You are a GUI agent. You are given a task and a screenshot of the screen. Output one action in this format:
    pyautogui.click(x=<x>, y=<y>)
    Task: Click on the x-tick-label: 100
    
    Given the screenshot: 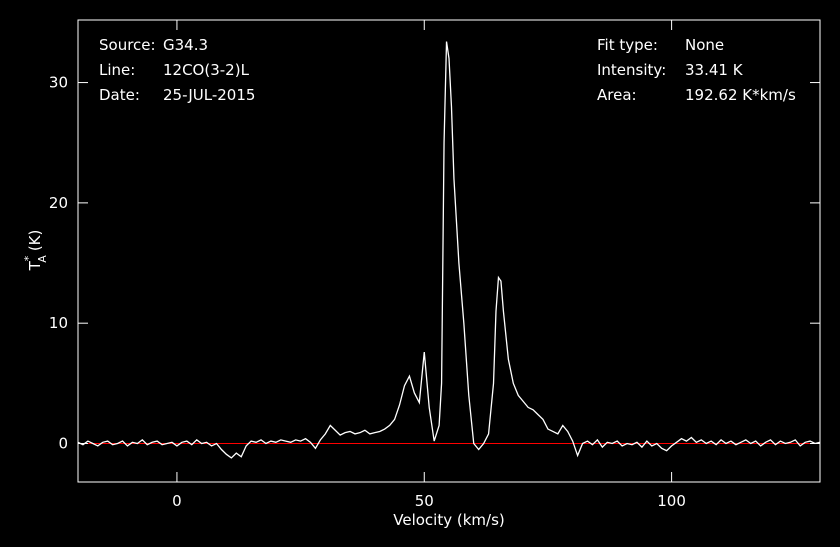 What is the action you would take?
    pyautogui.click(x=671, y=501)
    